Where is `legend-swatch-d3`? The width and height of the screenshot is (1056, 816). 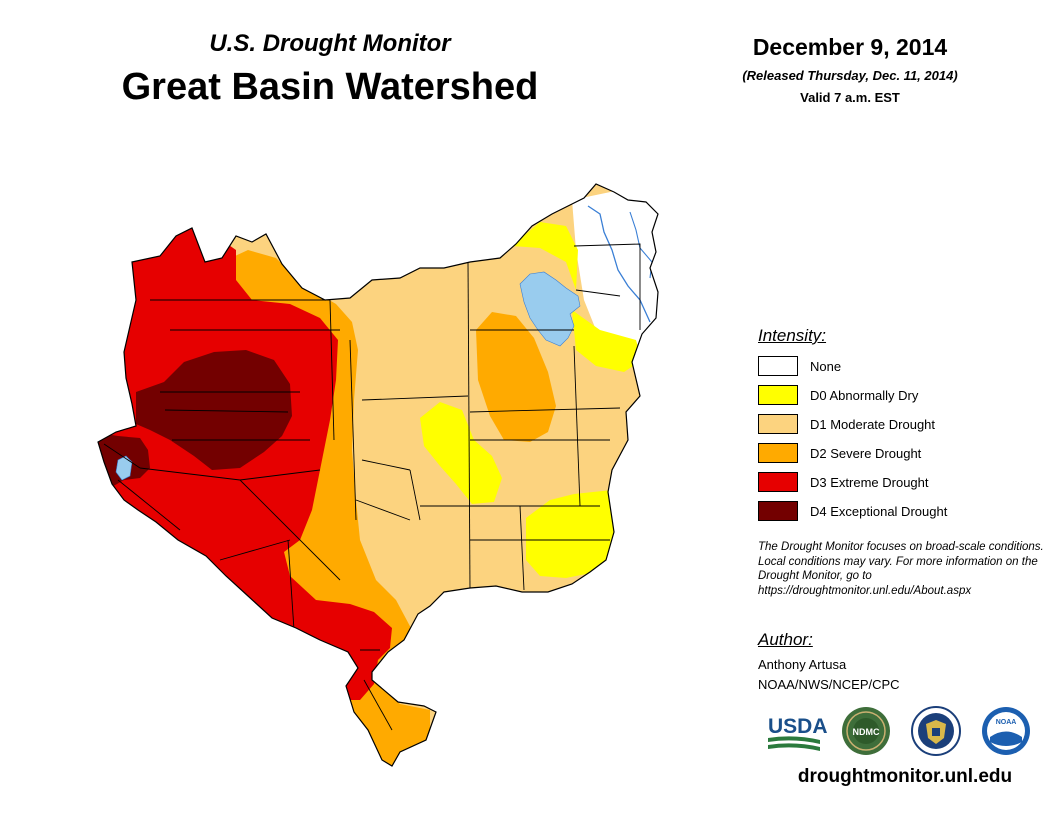
legend-swatch-d3 is located at coordinates (778, 482).